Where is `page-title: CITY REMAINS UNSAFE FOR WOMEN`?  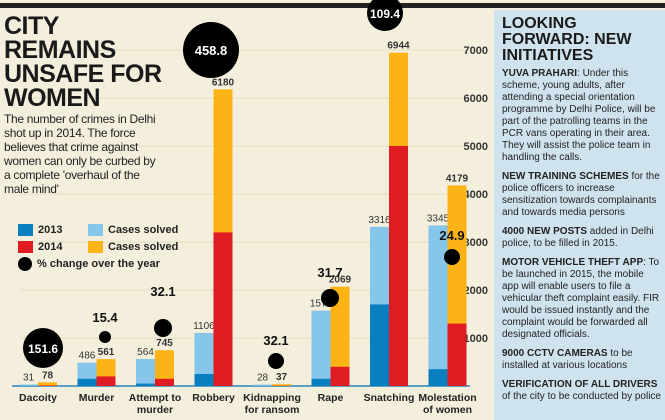 page-title: CITY REMAINS UNSAFE FOR WOMEN is located at coordinates (83, 62).